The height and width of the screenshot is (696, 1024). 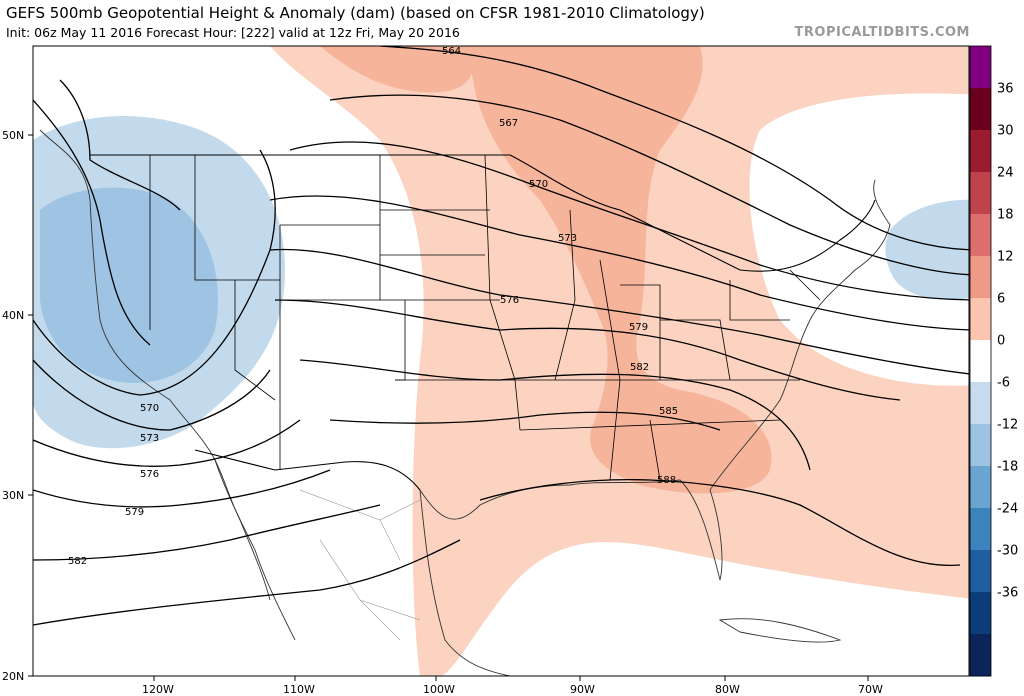 I want to click on us-canada-border, so click(x=483, y=213).